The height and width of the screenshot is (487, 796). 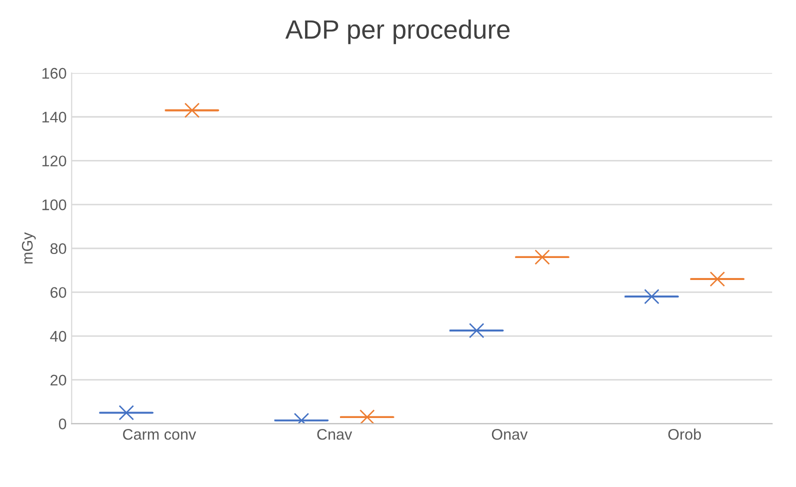 I want to click on y-tick-label: 0, so click(x=62, y=424).